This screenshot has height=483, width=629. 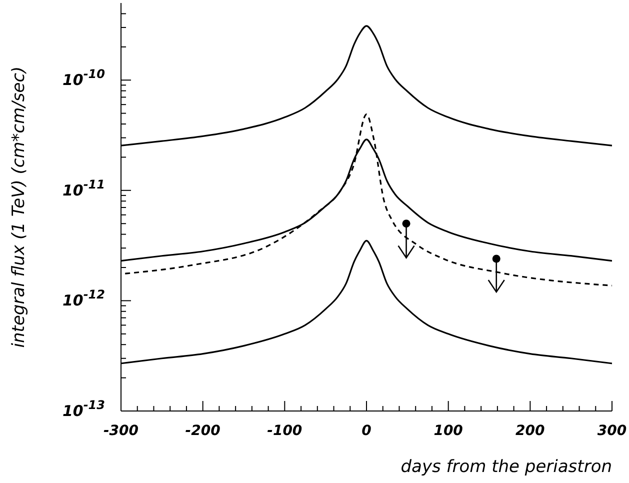 What do you see at coordinates (83, 189) in the screenshot?
I see `y-tick-label: 10$^{-11}$` at bounding box center [83, 189].